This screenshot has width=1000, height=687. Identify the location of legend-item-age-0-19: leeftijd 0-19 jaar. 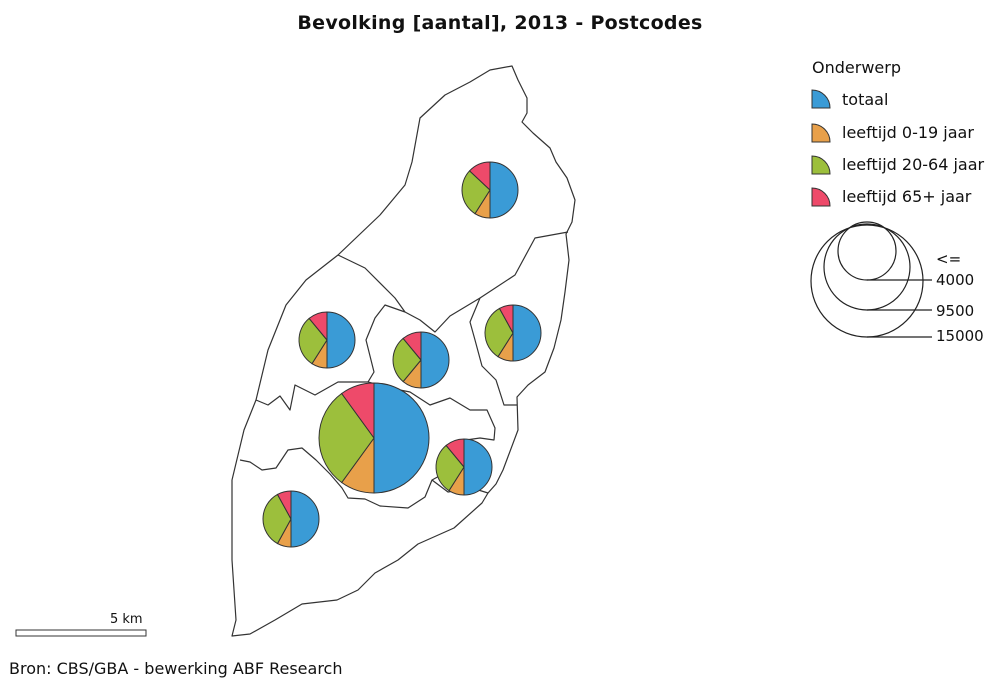
(908, 132).